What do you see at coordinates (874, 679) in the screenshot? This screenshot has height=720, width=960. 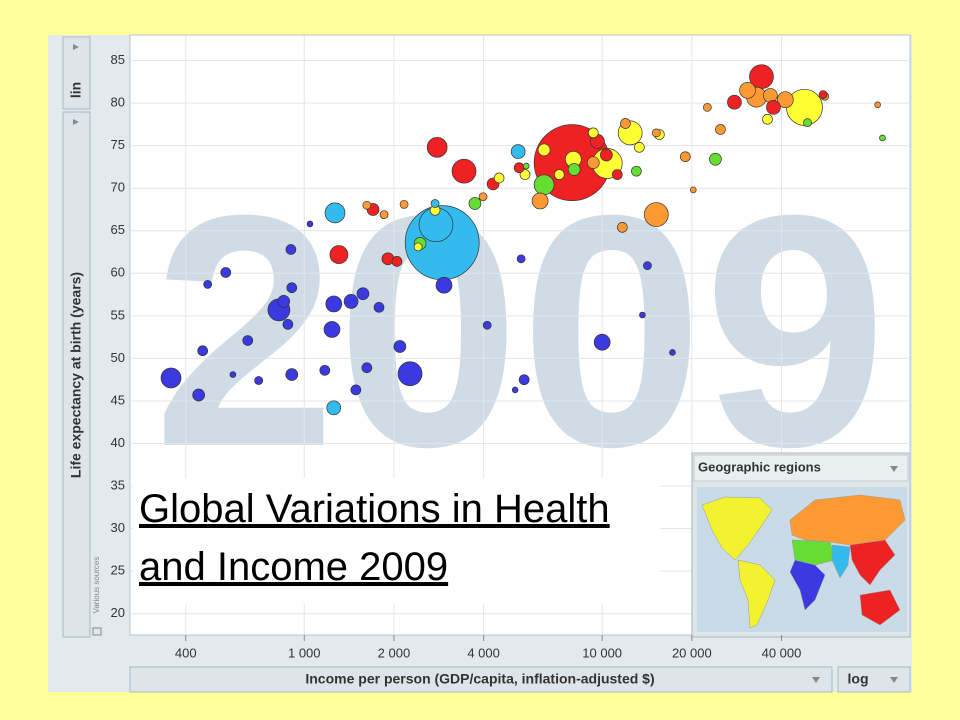 I see `scale-toggle` at bounding box center [874, 679].